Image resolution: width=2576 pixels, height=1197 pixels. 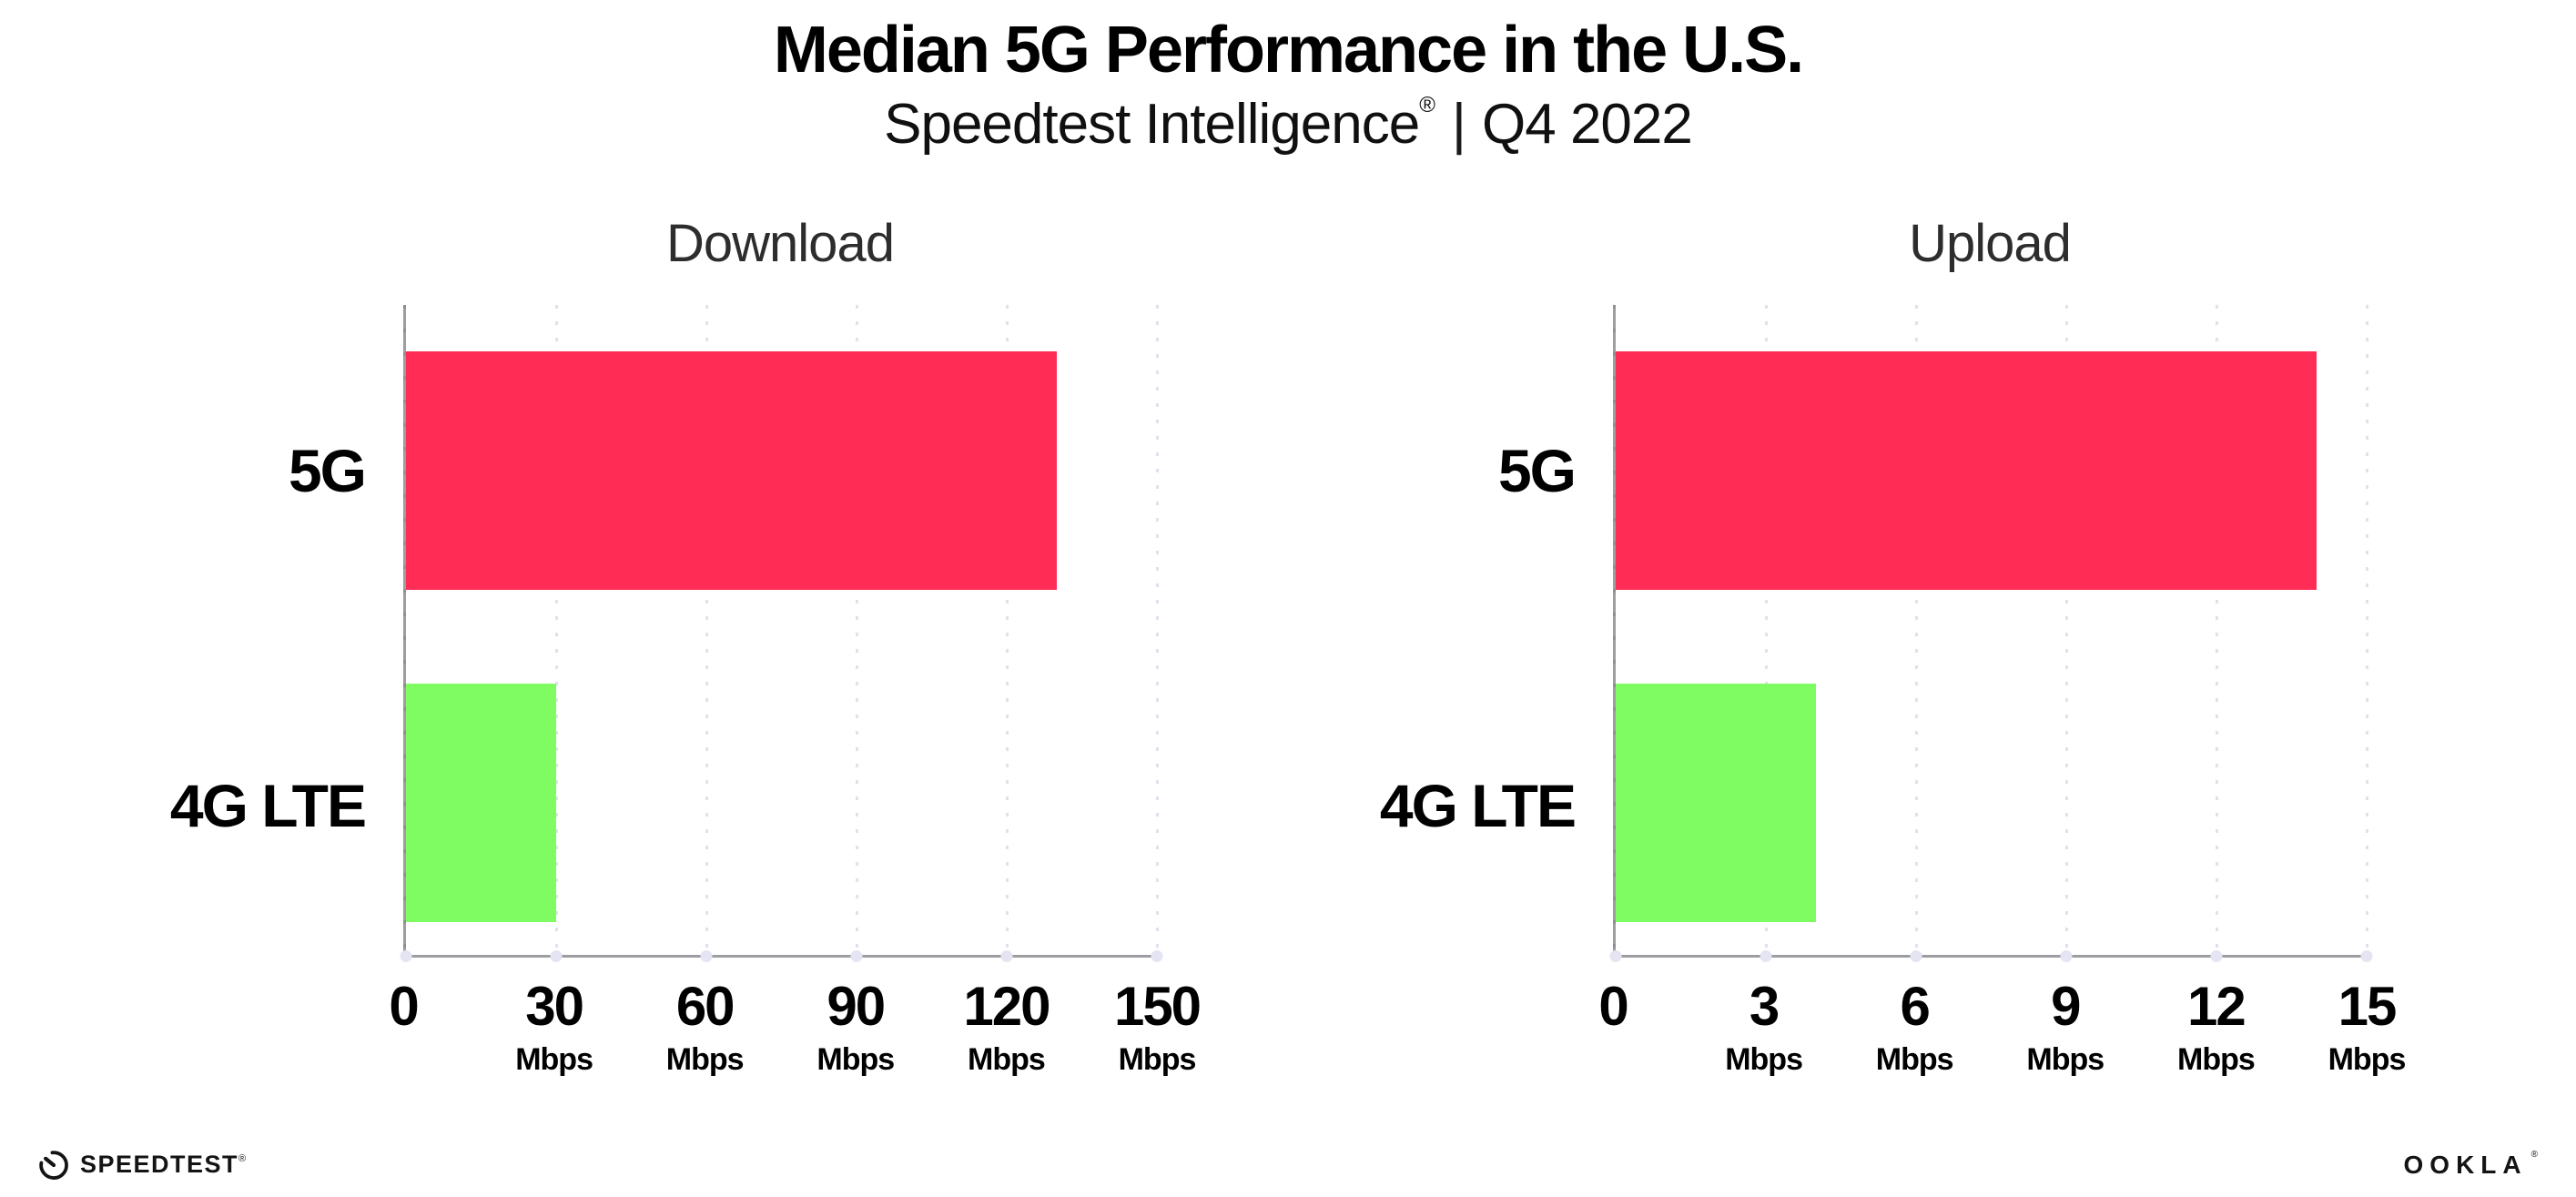 What do you see at coordinates (705, 1007) in the screenshot?
I see `x-tick-value: 60` at bounding box center [705, 1007].